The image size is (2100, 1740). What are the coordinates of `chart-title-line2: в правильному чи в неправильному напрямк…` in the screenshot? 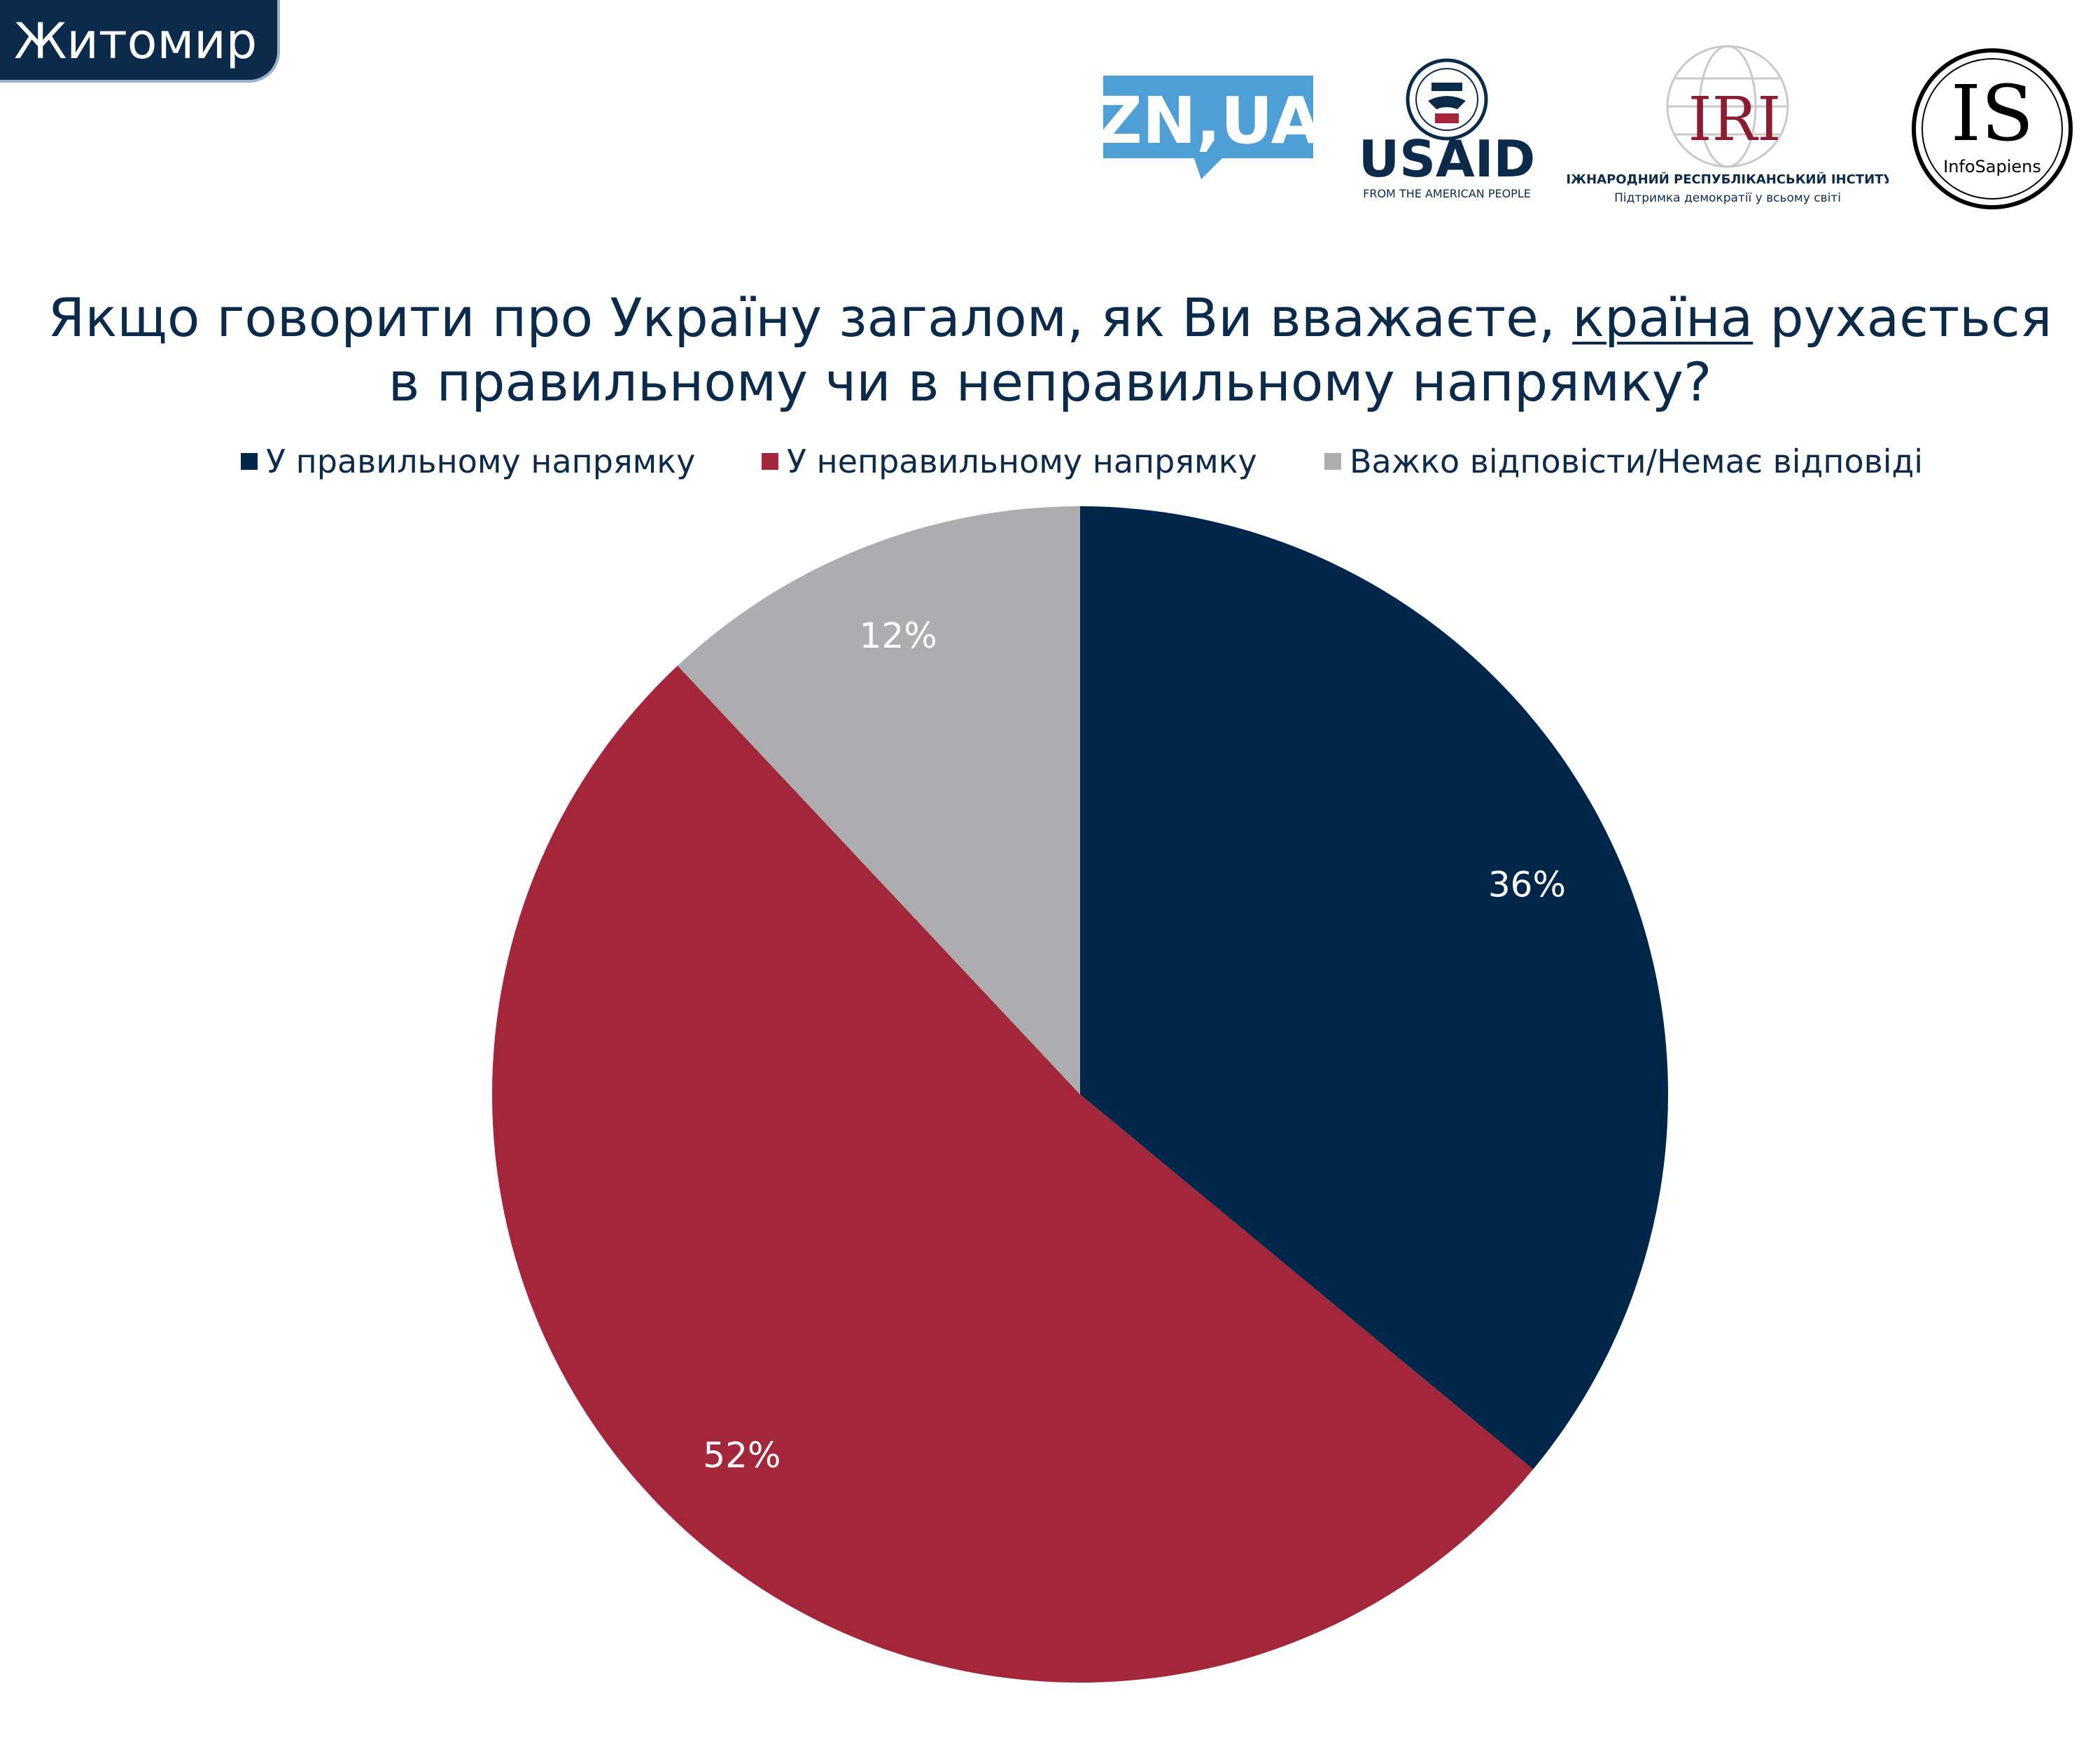 It's located at (1050, 382).